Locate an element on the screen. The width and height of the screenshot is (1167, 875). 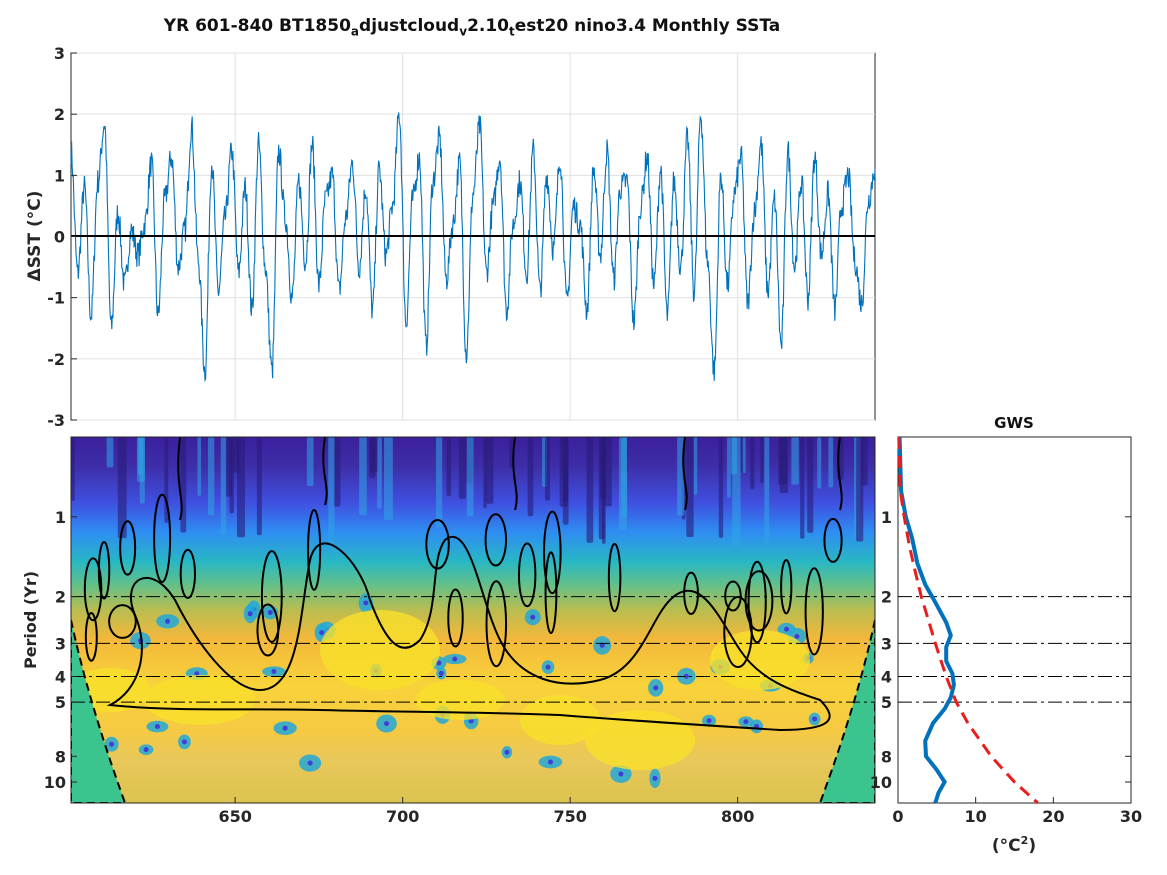
y-tick-label-0: 0 is located at coordinates (59, 237).